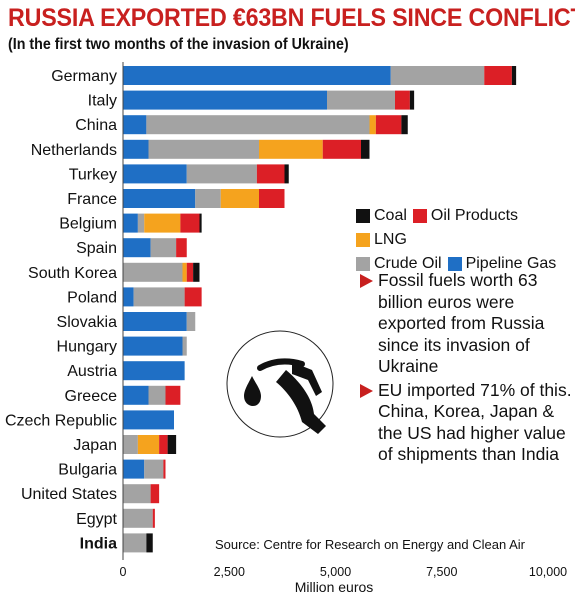 This screenshot has width=575, height=600. Describe the element at coordinates (148, 444) in the screenshot. I see `bar-japan-lng` at that location.